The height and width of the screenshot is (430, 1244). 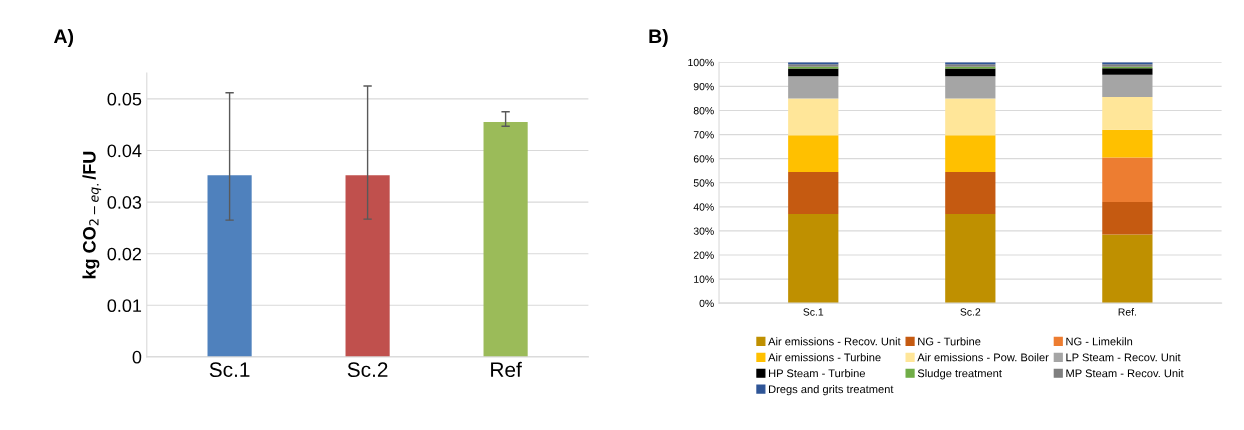 What do you see at coordinates (703, 255) in the screenshot?
I see `y-tick-label: 20%` at bounding box center [703, 255].